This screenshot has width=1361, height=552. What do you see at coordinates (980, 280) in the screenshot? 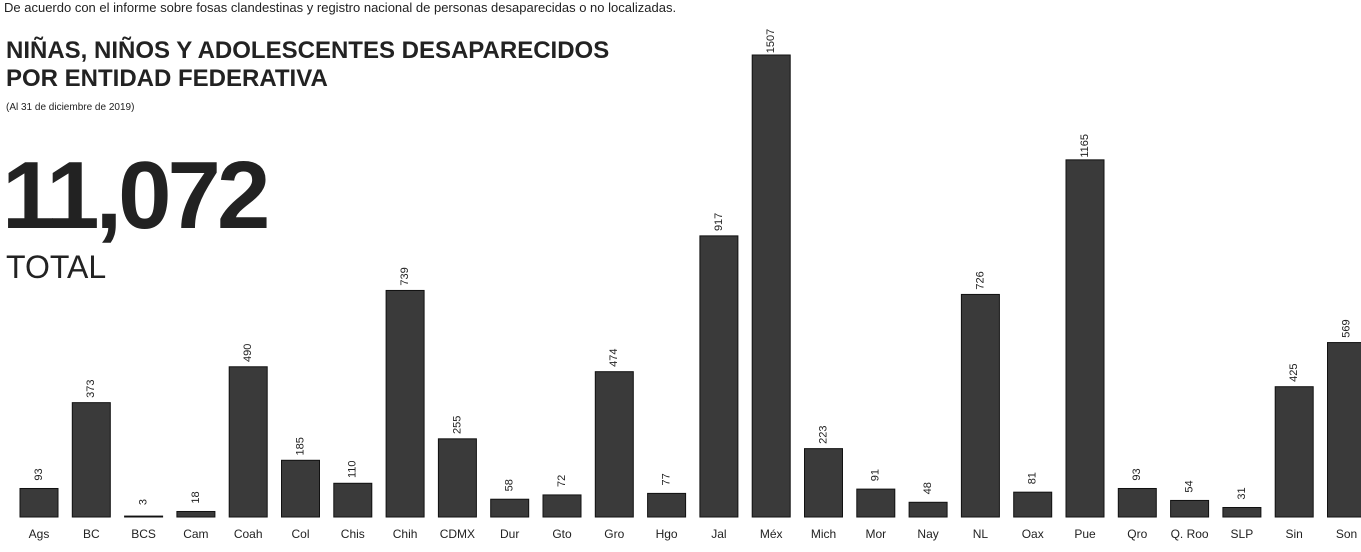
I see `value-label: 726` at bounding box center [980, 280].